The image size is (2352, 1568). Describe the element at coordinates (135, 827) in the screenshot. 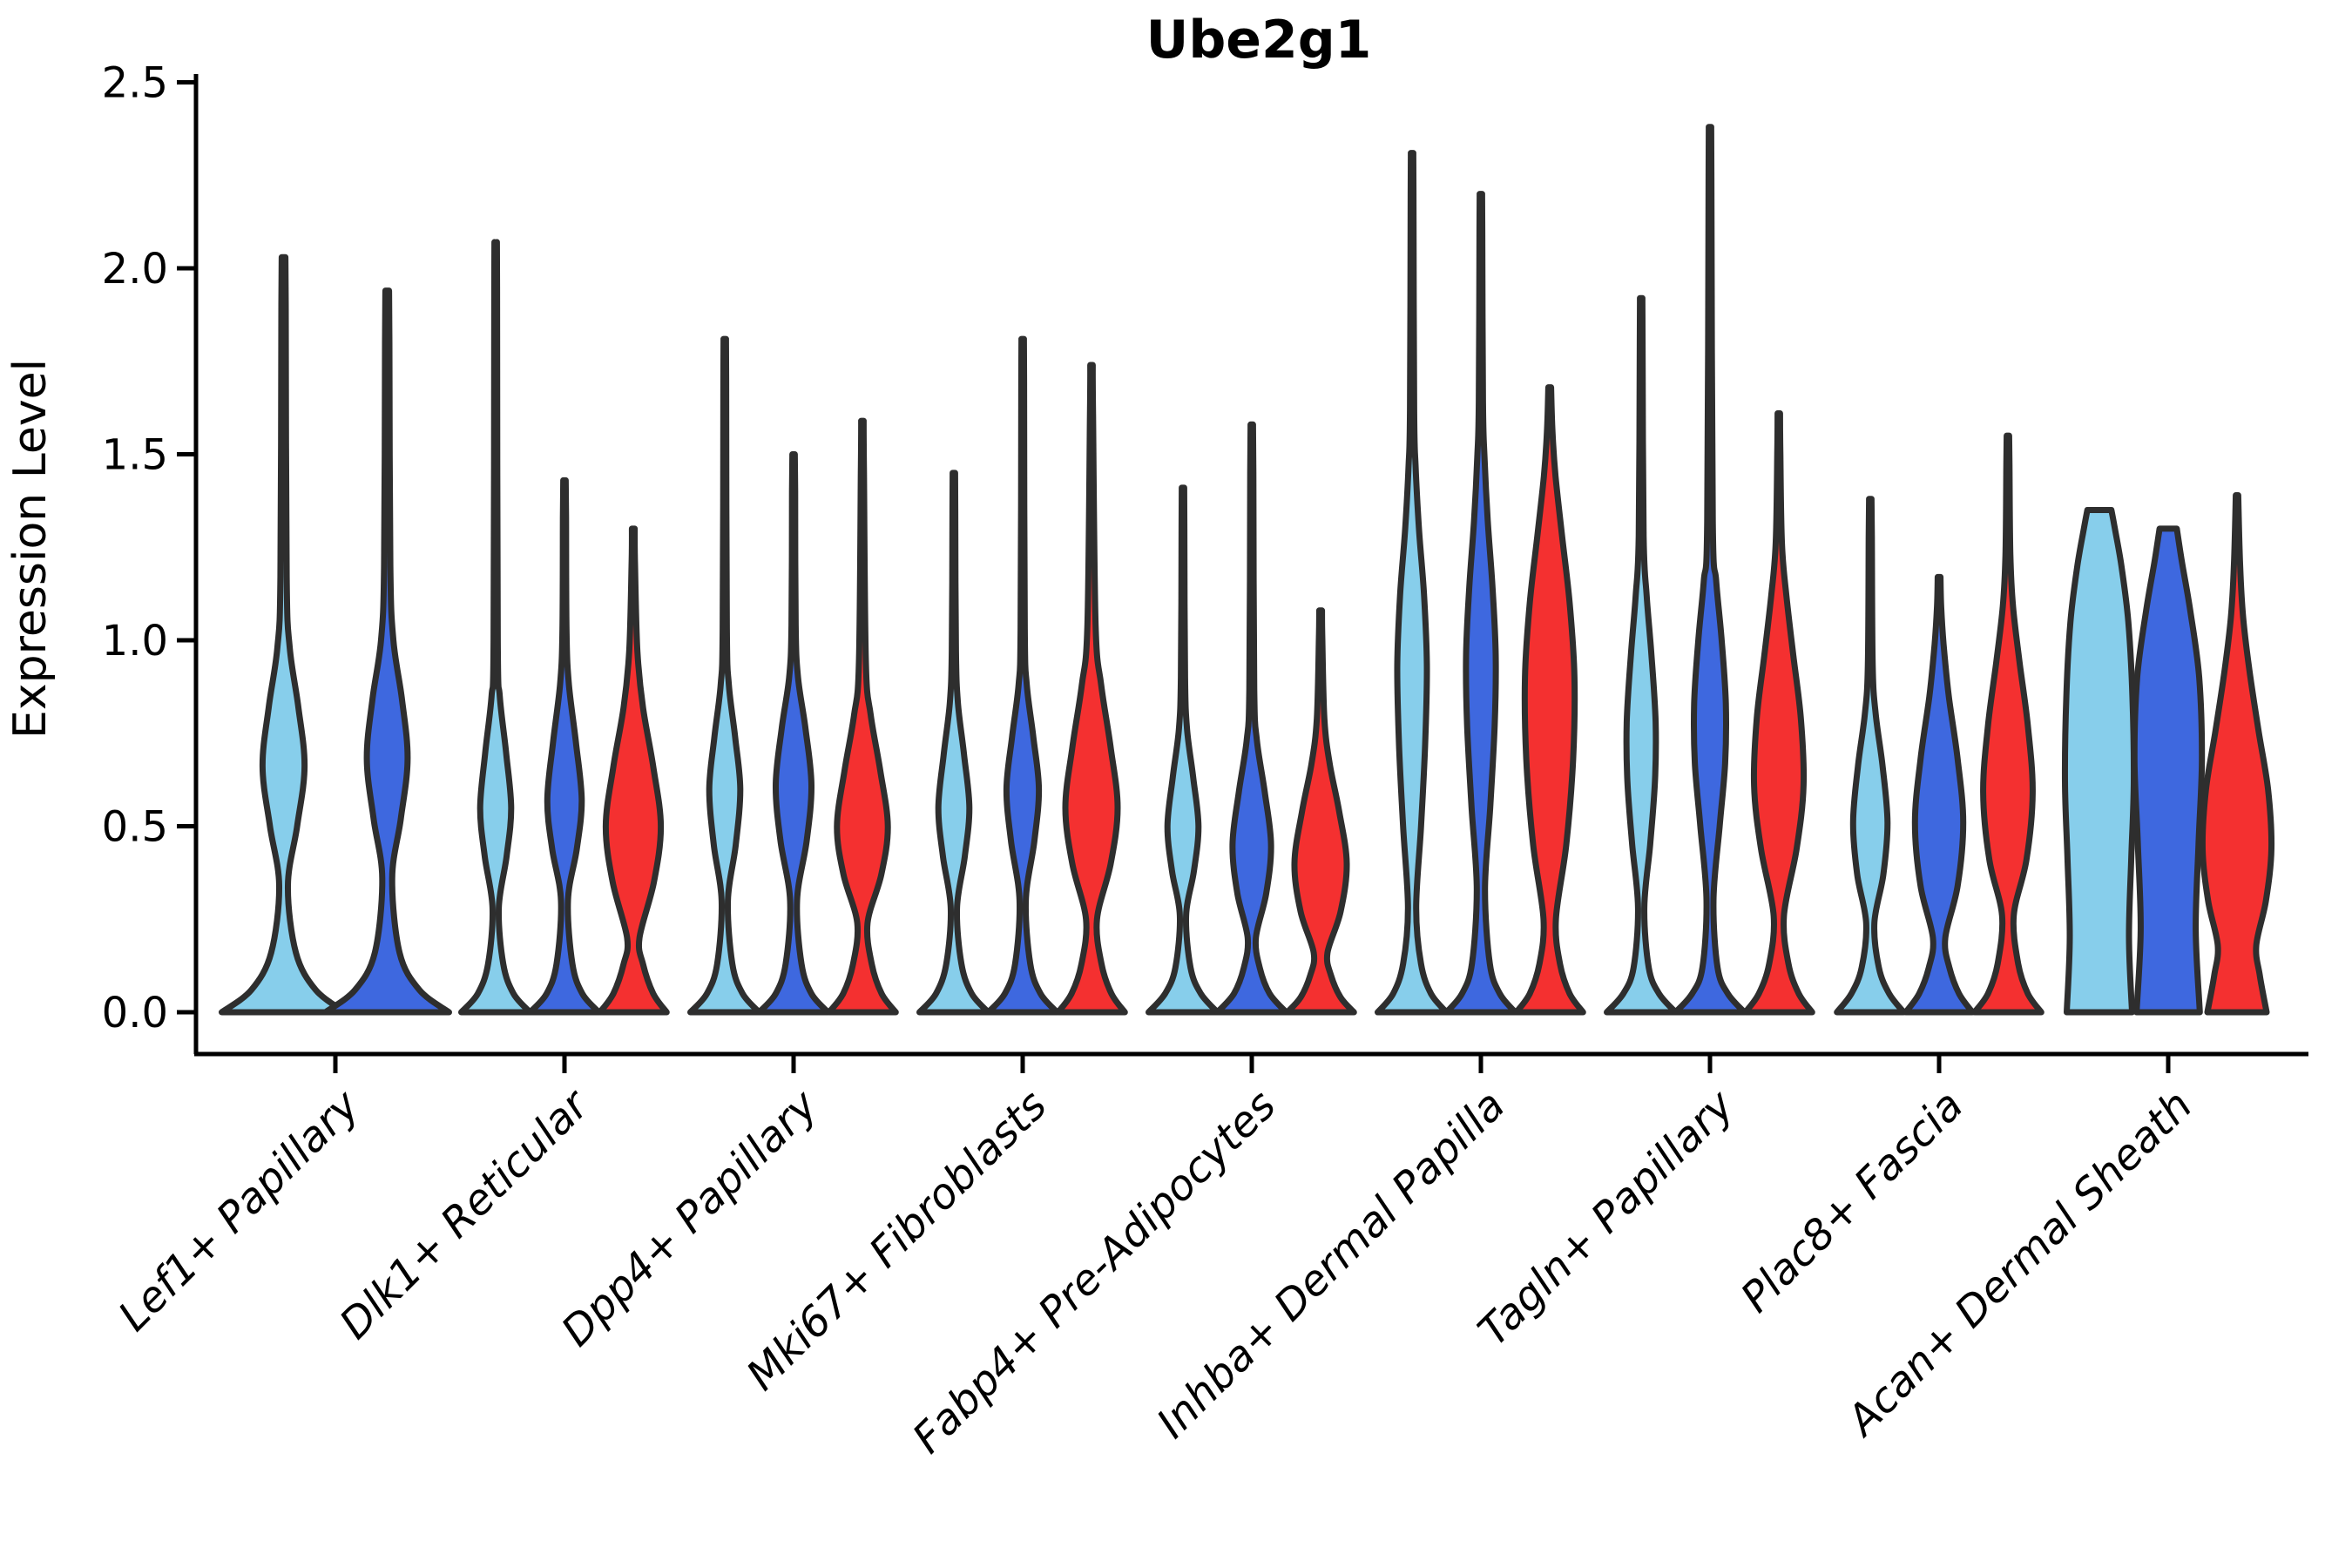

I see `y-tick-label: 0.5` at that location.